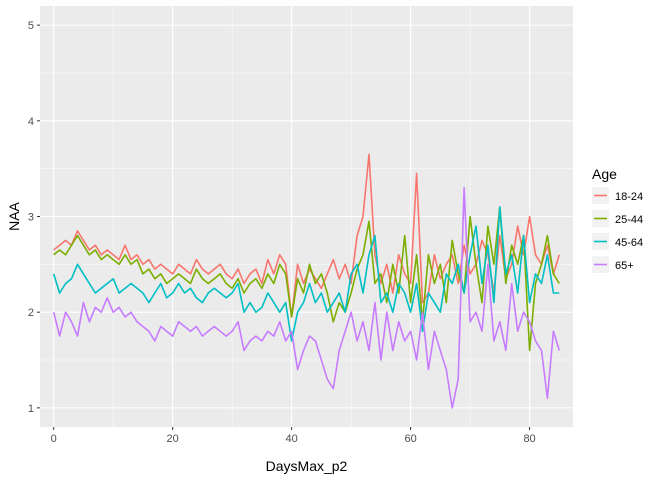 The width and height of the screenshot is (672, 485). What do you see at coordinates (629, 220) in the screenshot?
I see `legend-label: 25-44` at bounding box center [629, 220].